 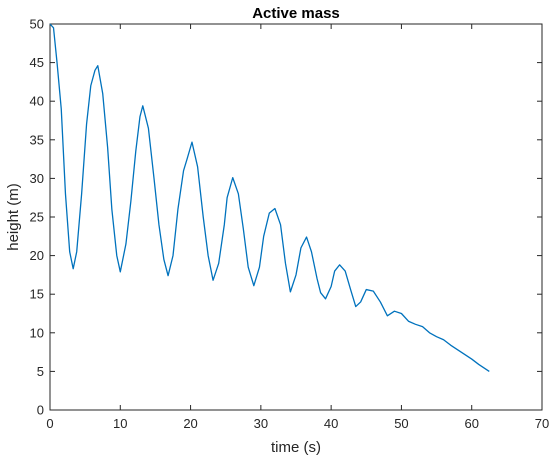 I want to click on y-axis-label: height (m), so click(x=13, y=217).